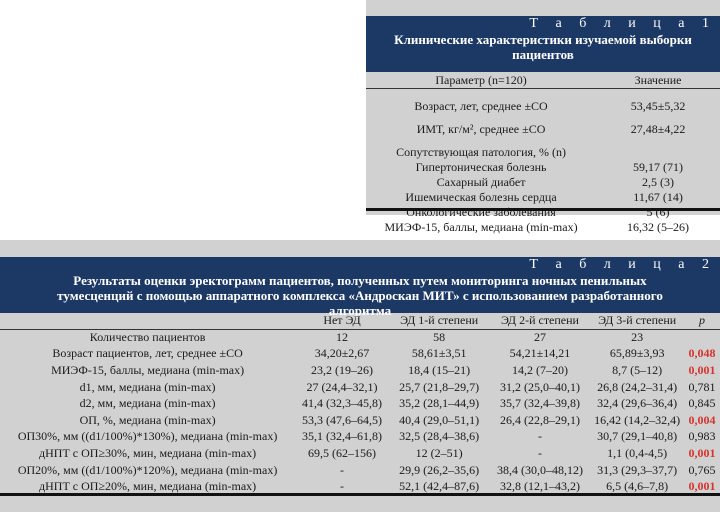  What do you see at coordinates (481, 106) in the screenshot?
I see `table-cell: Возраст, лет, среднее ±СО` at bounding box center [481, 106].